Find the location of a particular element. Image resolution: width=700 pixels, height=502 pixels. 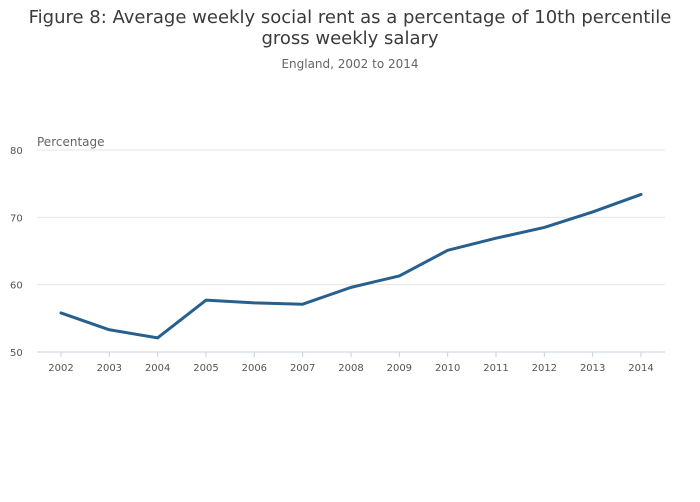

x-tick-label: 2002 is located at coordinates (60, 368).